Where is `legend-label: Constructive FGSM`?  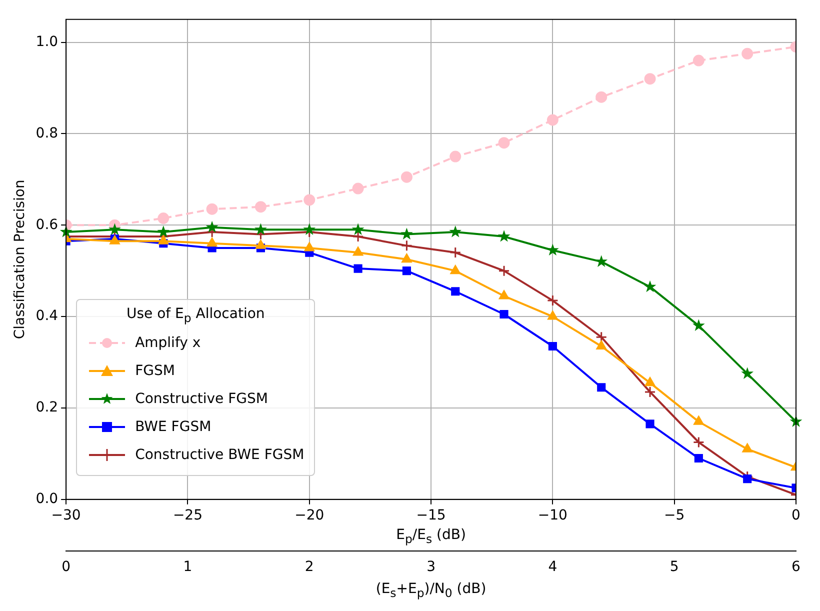 legend-label: Constructive FGSM is located at coordinates (201, 399).